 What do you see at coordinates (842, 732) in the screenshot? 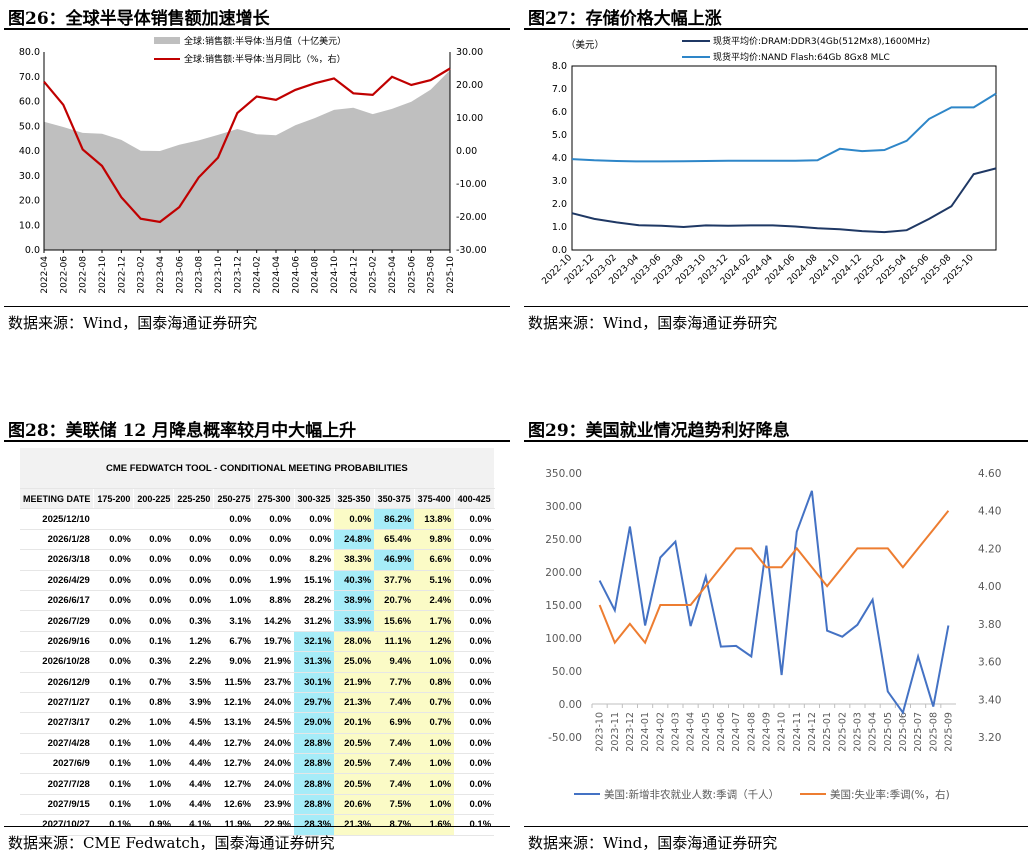
I see `fig29-x-tick: 2025-02` at bounding box center [842, 732].